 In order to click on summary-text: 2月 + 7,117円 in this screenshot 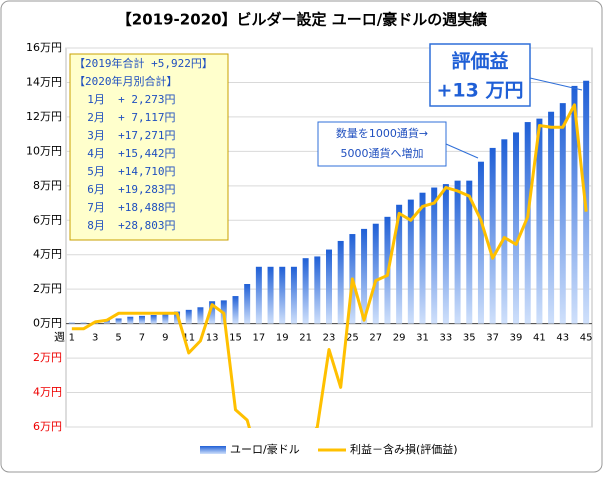, I will do `click(124, 117)`.